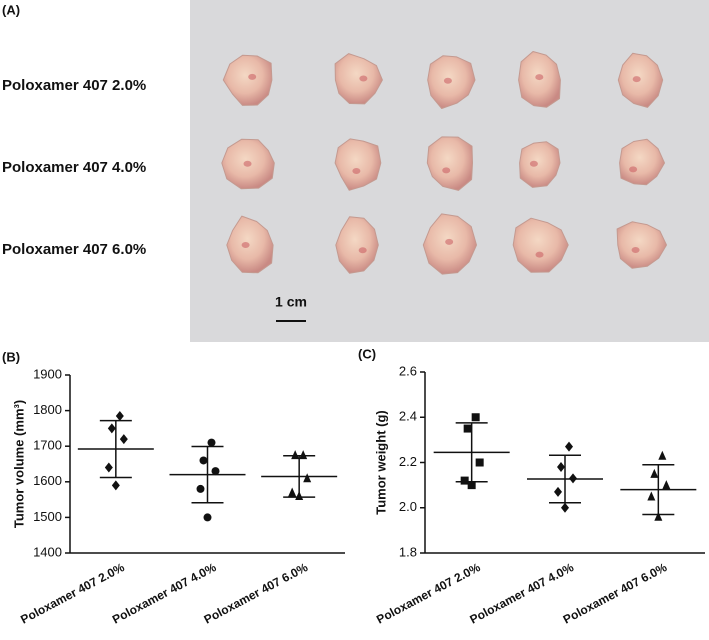 This screenshot has width=709, height=640. I want to click on y-tick-label: 1400, so click(47, 551).